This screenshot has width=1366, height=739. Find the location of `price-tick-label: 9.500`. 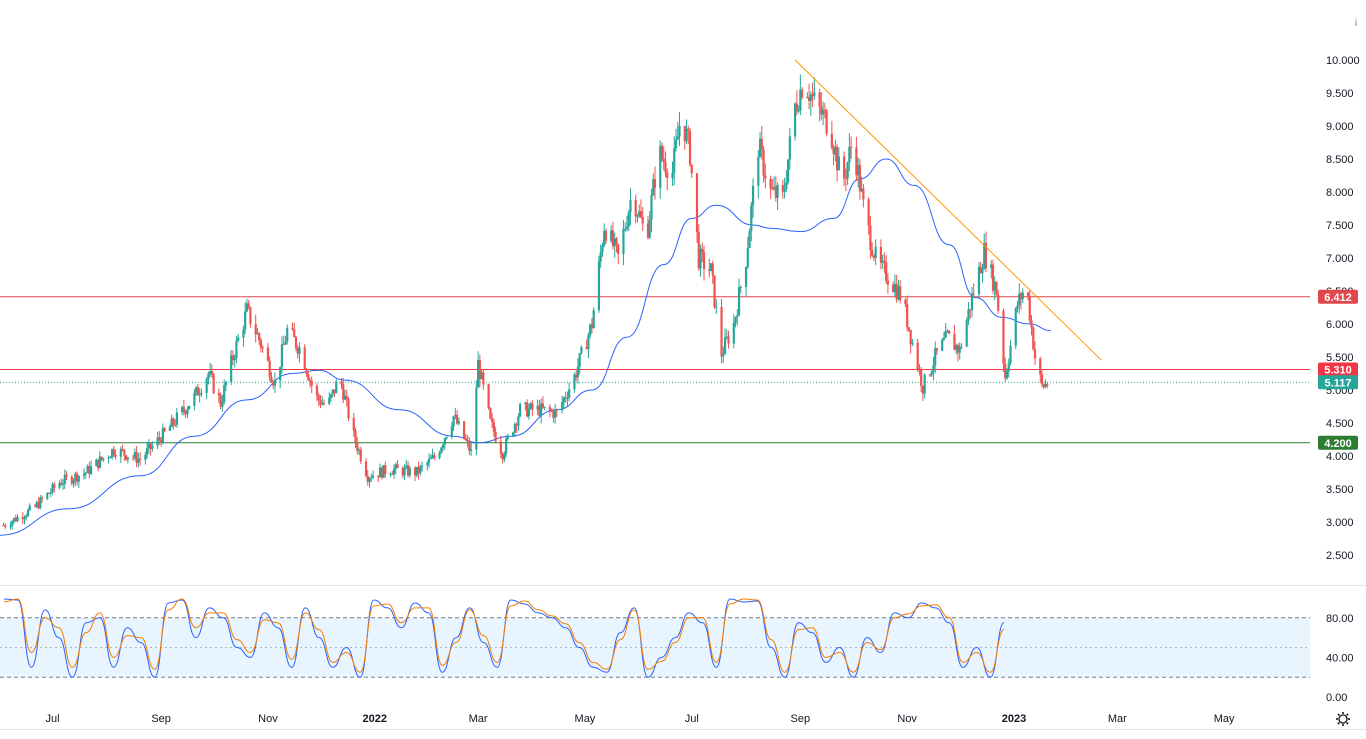

price-tick-label: 9.500 is located at coordinates (1340, 94).